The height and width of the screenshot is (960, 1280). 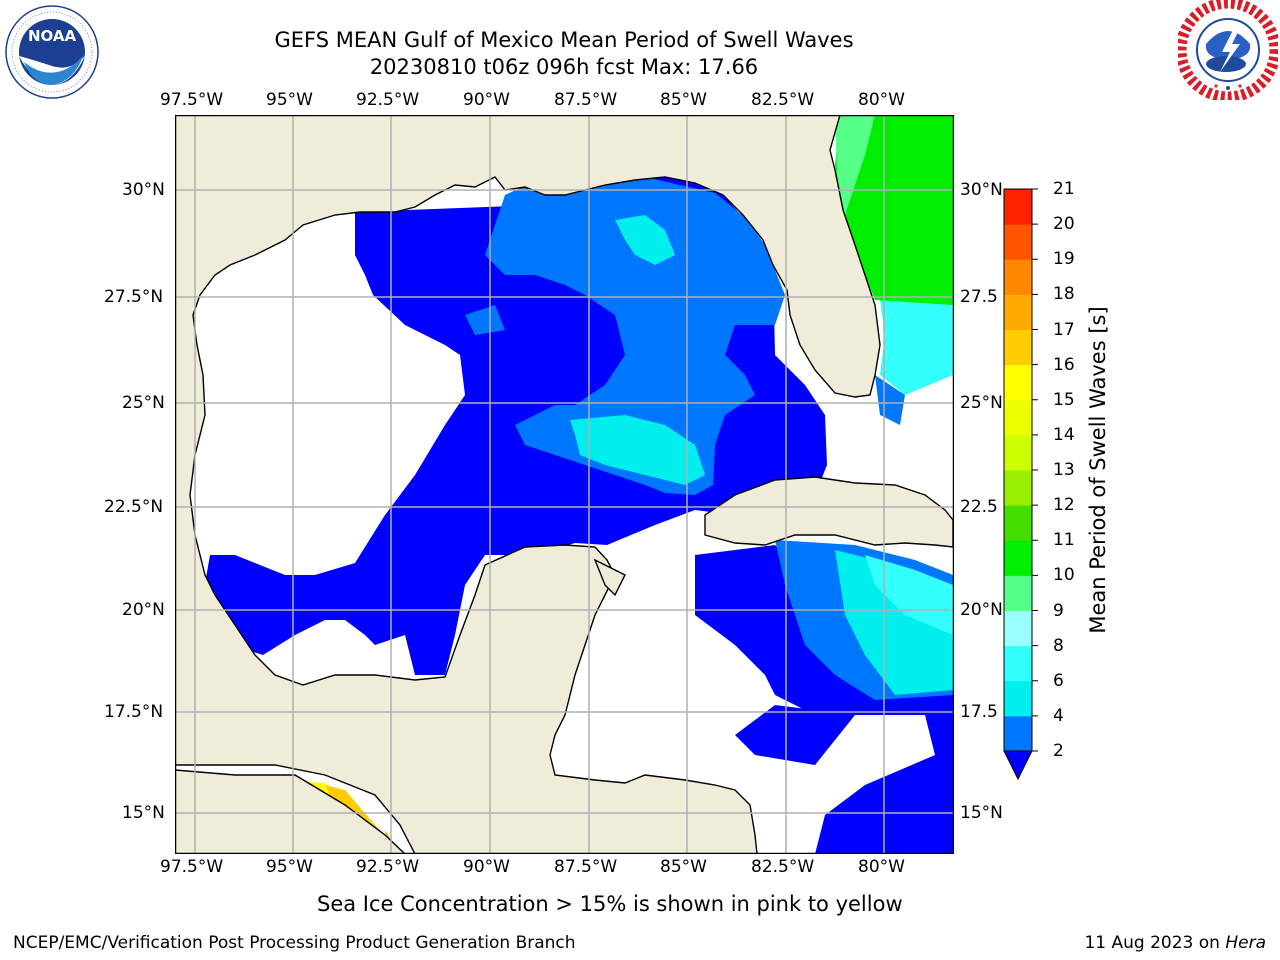 I want to click on colorbar-tick-label: 19, so click(x=1064, y=259).